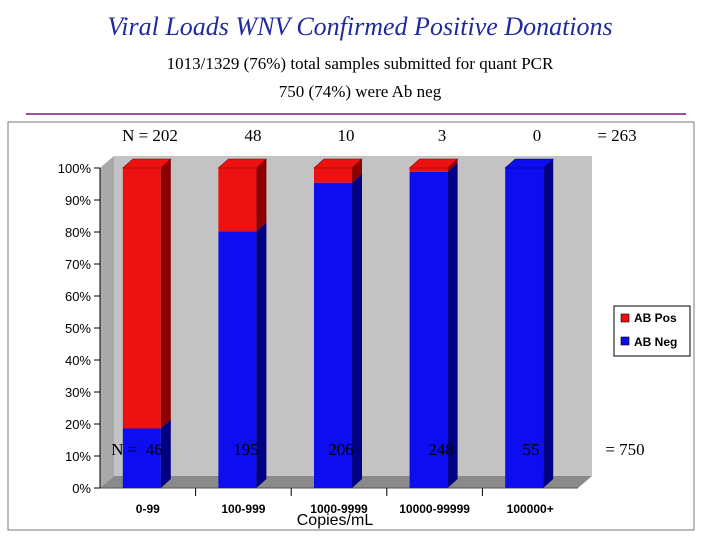 This screenshot has height=540, width=720. What do you see at coordinates (655, 342) in the screenshot?
I see `legend-label-ab-neg: AB Neg` at bounding box center [655, 342].